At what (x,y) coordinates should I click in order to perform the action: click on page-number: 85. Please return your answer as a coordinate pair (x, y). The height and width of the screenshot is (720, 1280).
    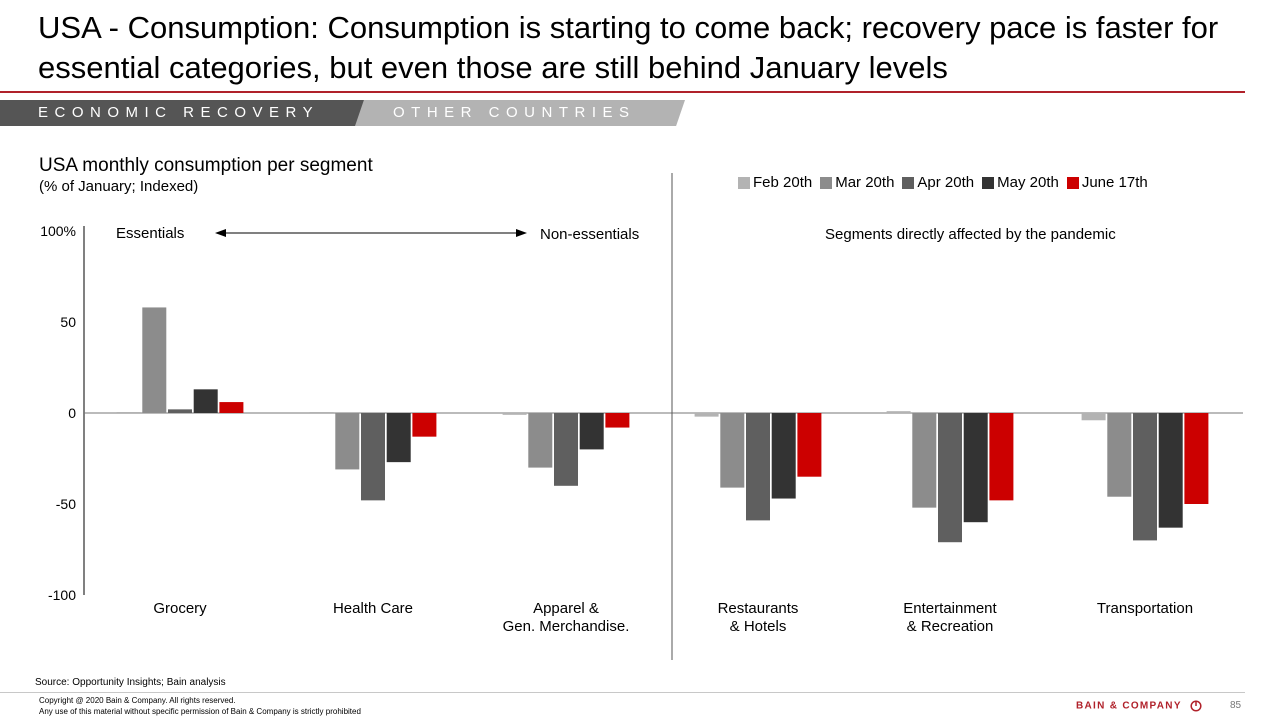
    Looking at the image, I should click on (1236, 705).